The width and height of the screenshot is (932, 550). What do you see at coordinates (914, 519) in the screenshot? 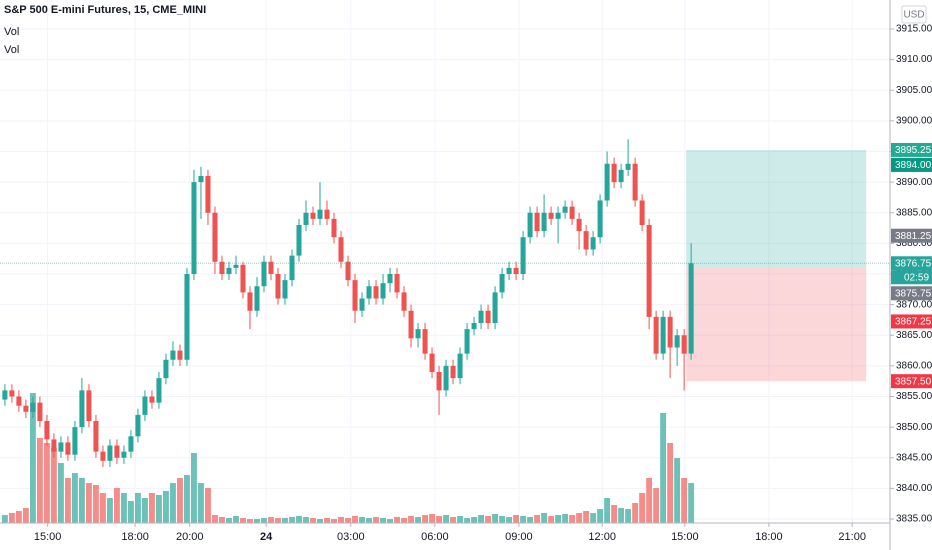
I see `y-tick-label: 3835.00` at bounding box center [914, 519].